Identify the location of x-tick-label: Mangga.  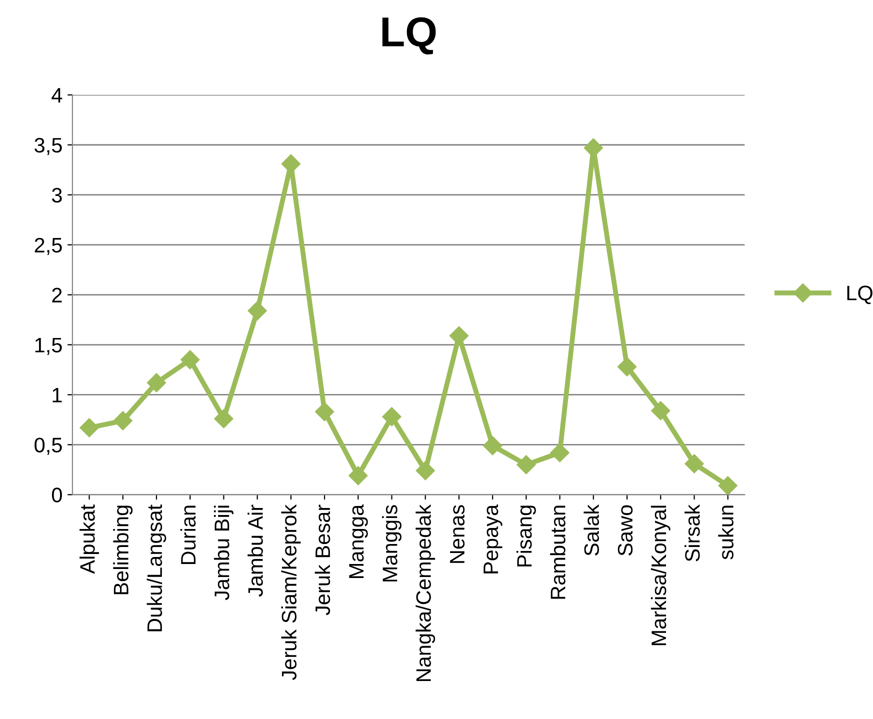
(358, 541).